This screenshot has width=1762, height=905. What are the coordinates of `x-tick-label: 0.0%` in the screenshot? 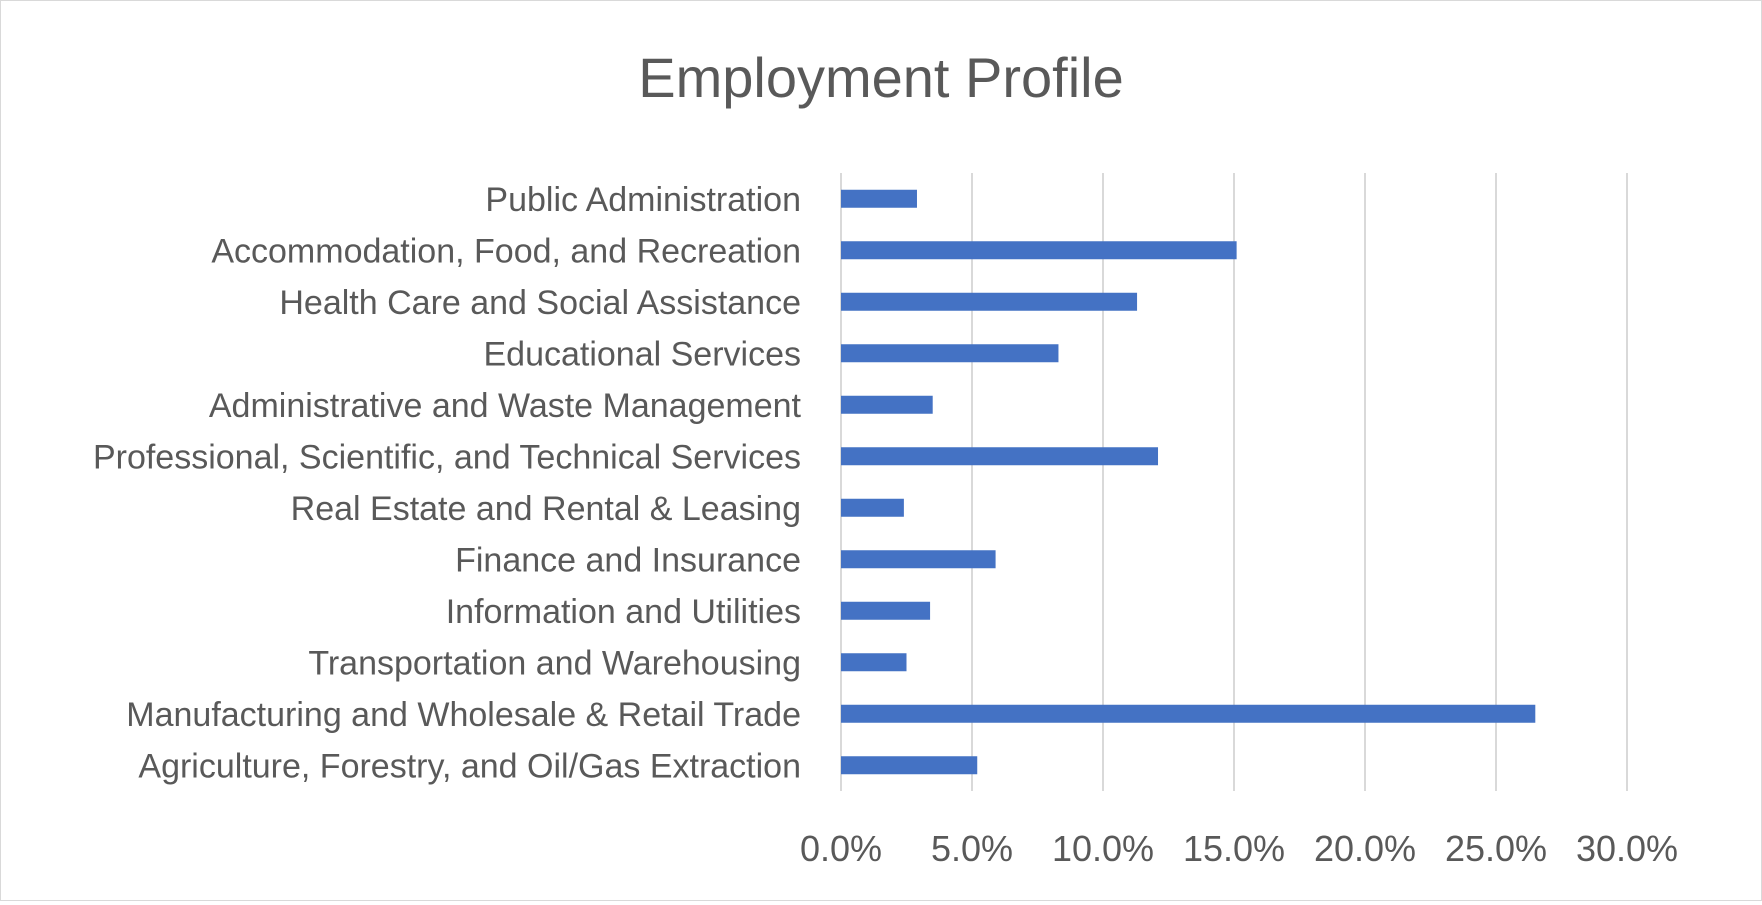 It's located at (841, 848).